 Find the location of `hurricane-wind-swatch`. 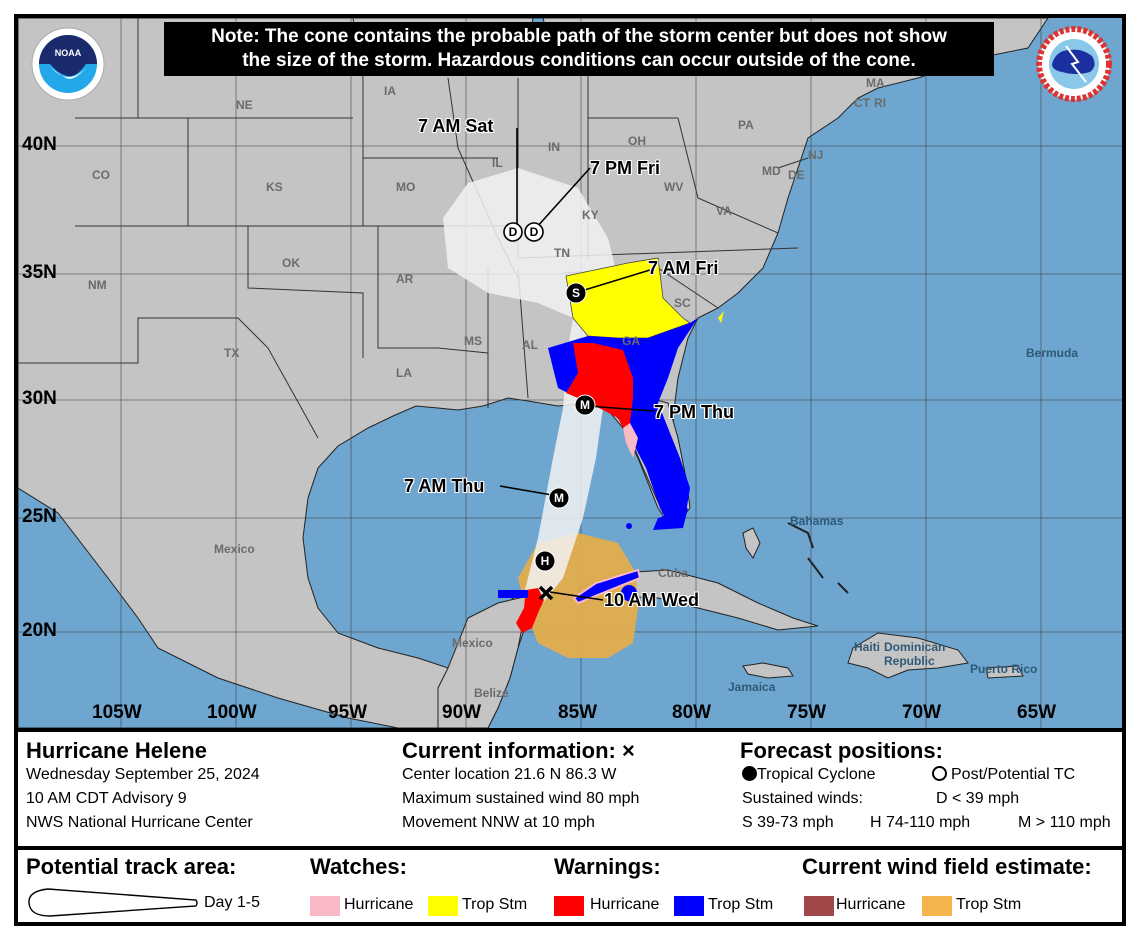

hurricane-wind-swatch is located at coordinates (819, 906).